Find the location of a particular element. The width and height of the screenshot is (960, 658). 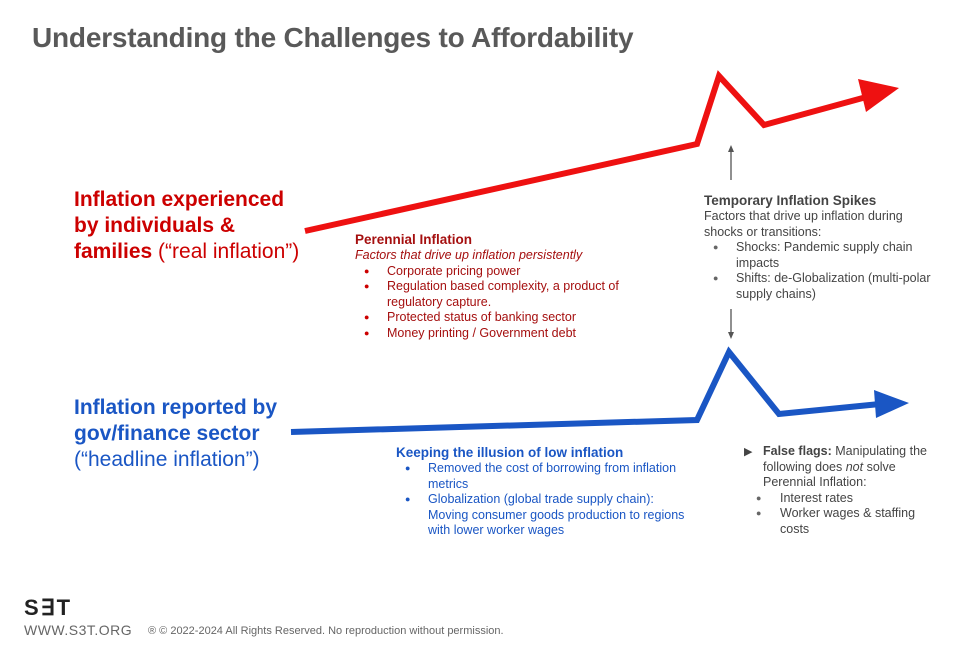

false-flags-emphasis: not is located at coordinates (854, 466).